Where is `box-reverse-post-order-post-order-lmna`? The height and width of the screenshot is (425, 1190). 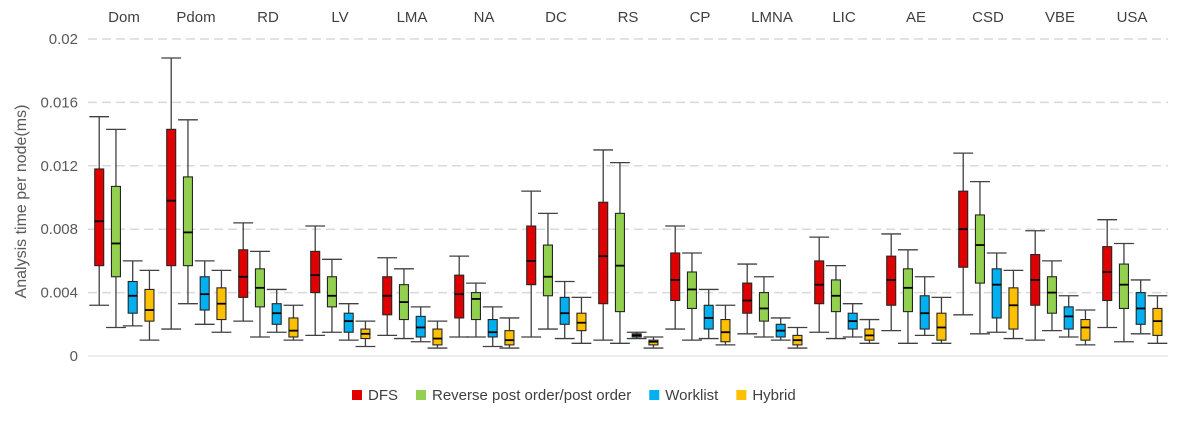
box-reverse-post-order-post-order-lmna is located at coordinates (764, 307).